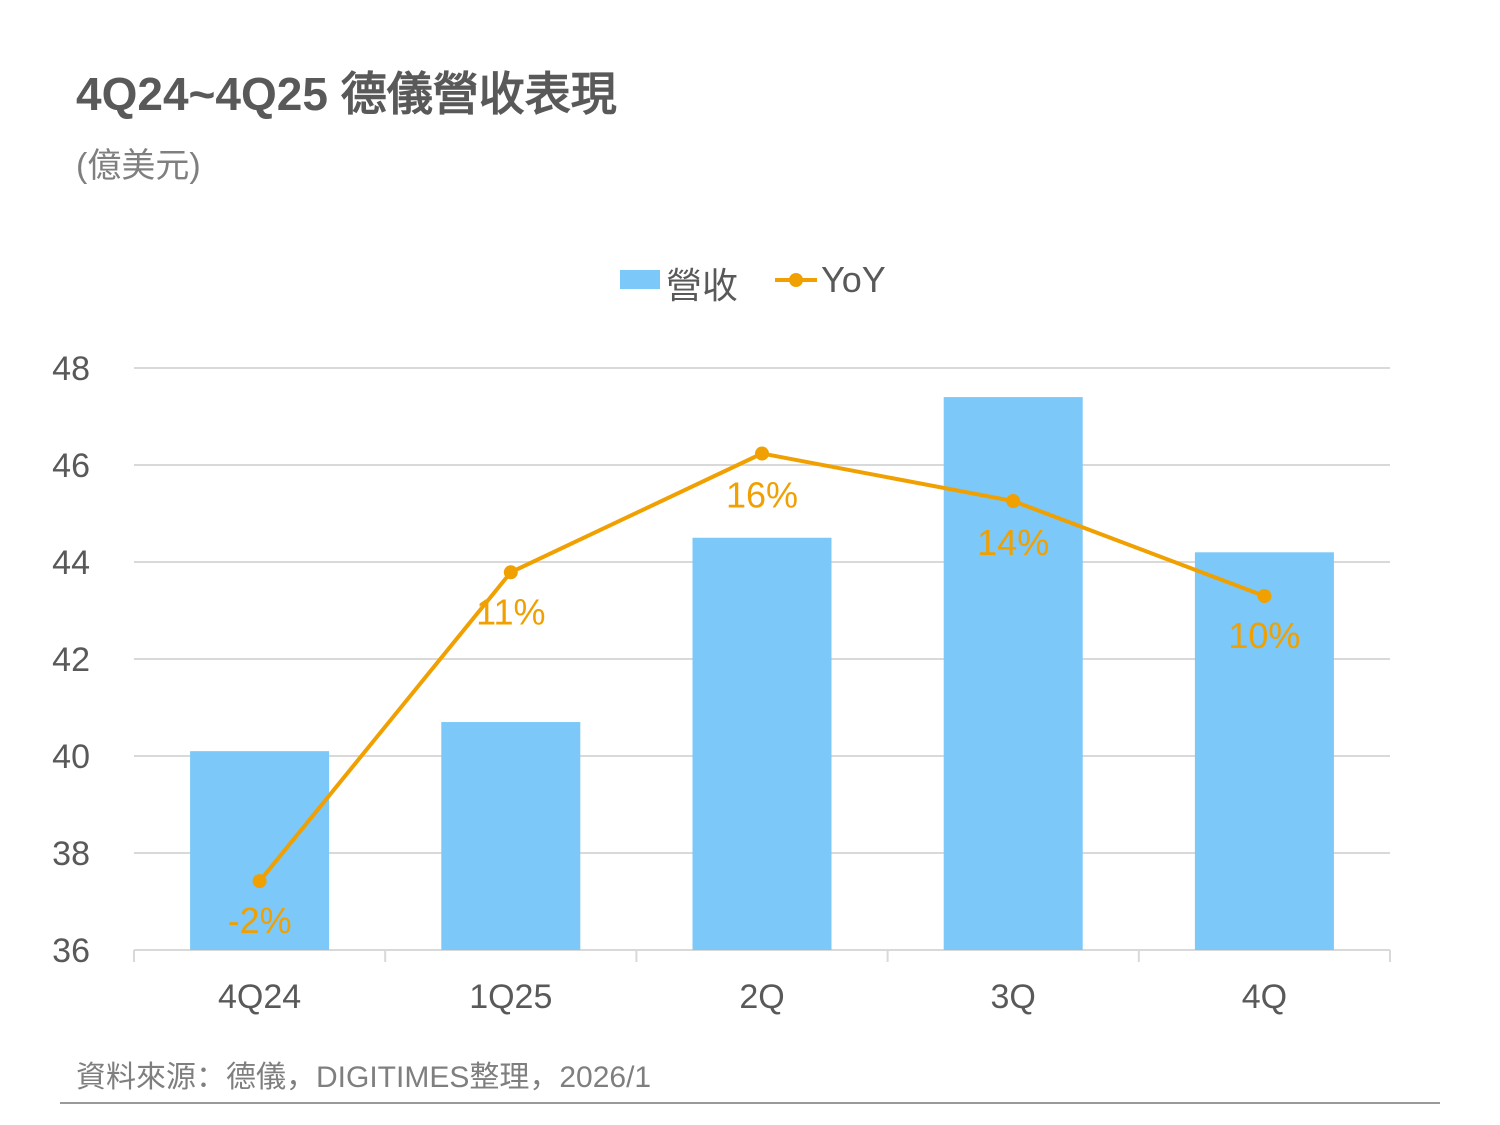 This screenshot has width=1500, height=1125. What do you see at coordinates (138, 166) in the screenshot?
I see `unit-label: (億美元)` at bounding box center [138, 166].